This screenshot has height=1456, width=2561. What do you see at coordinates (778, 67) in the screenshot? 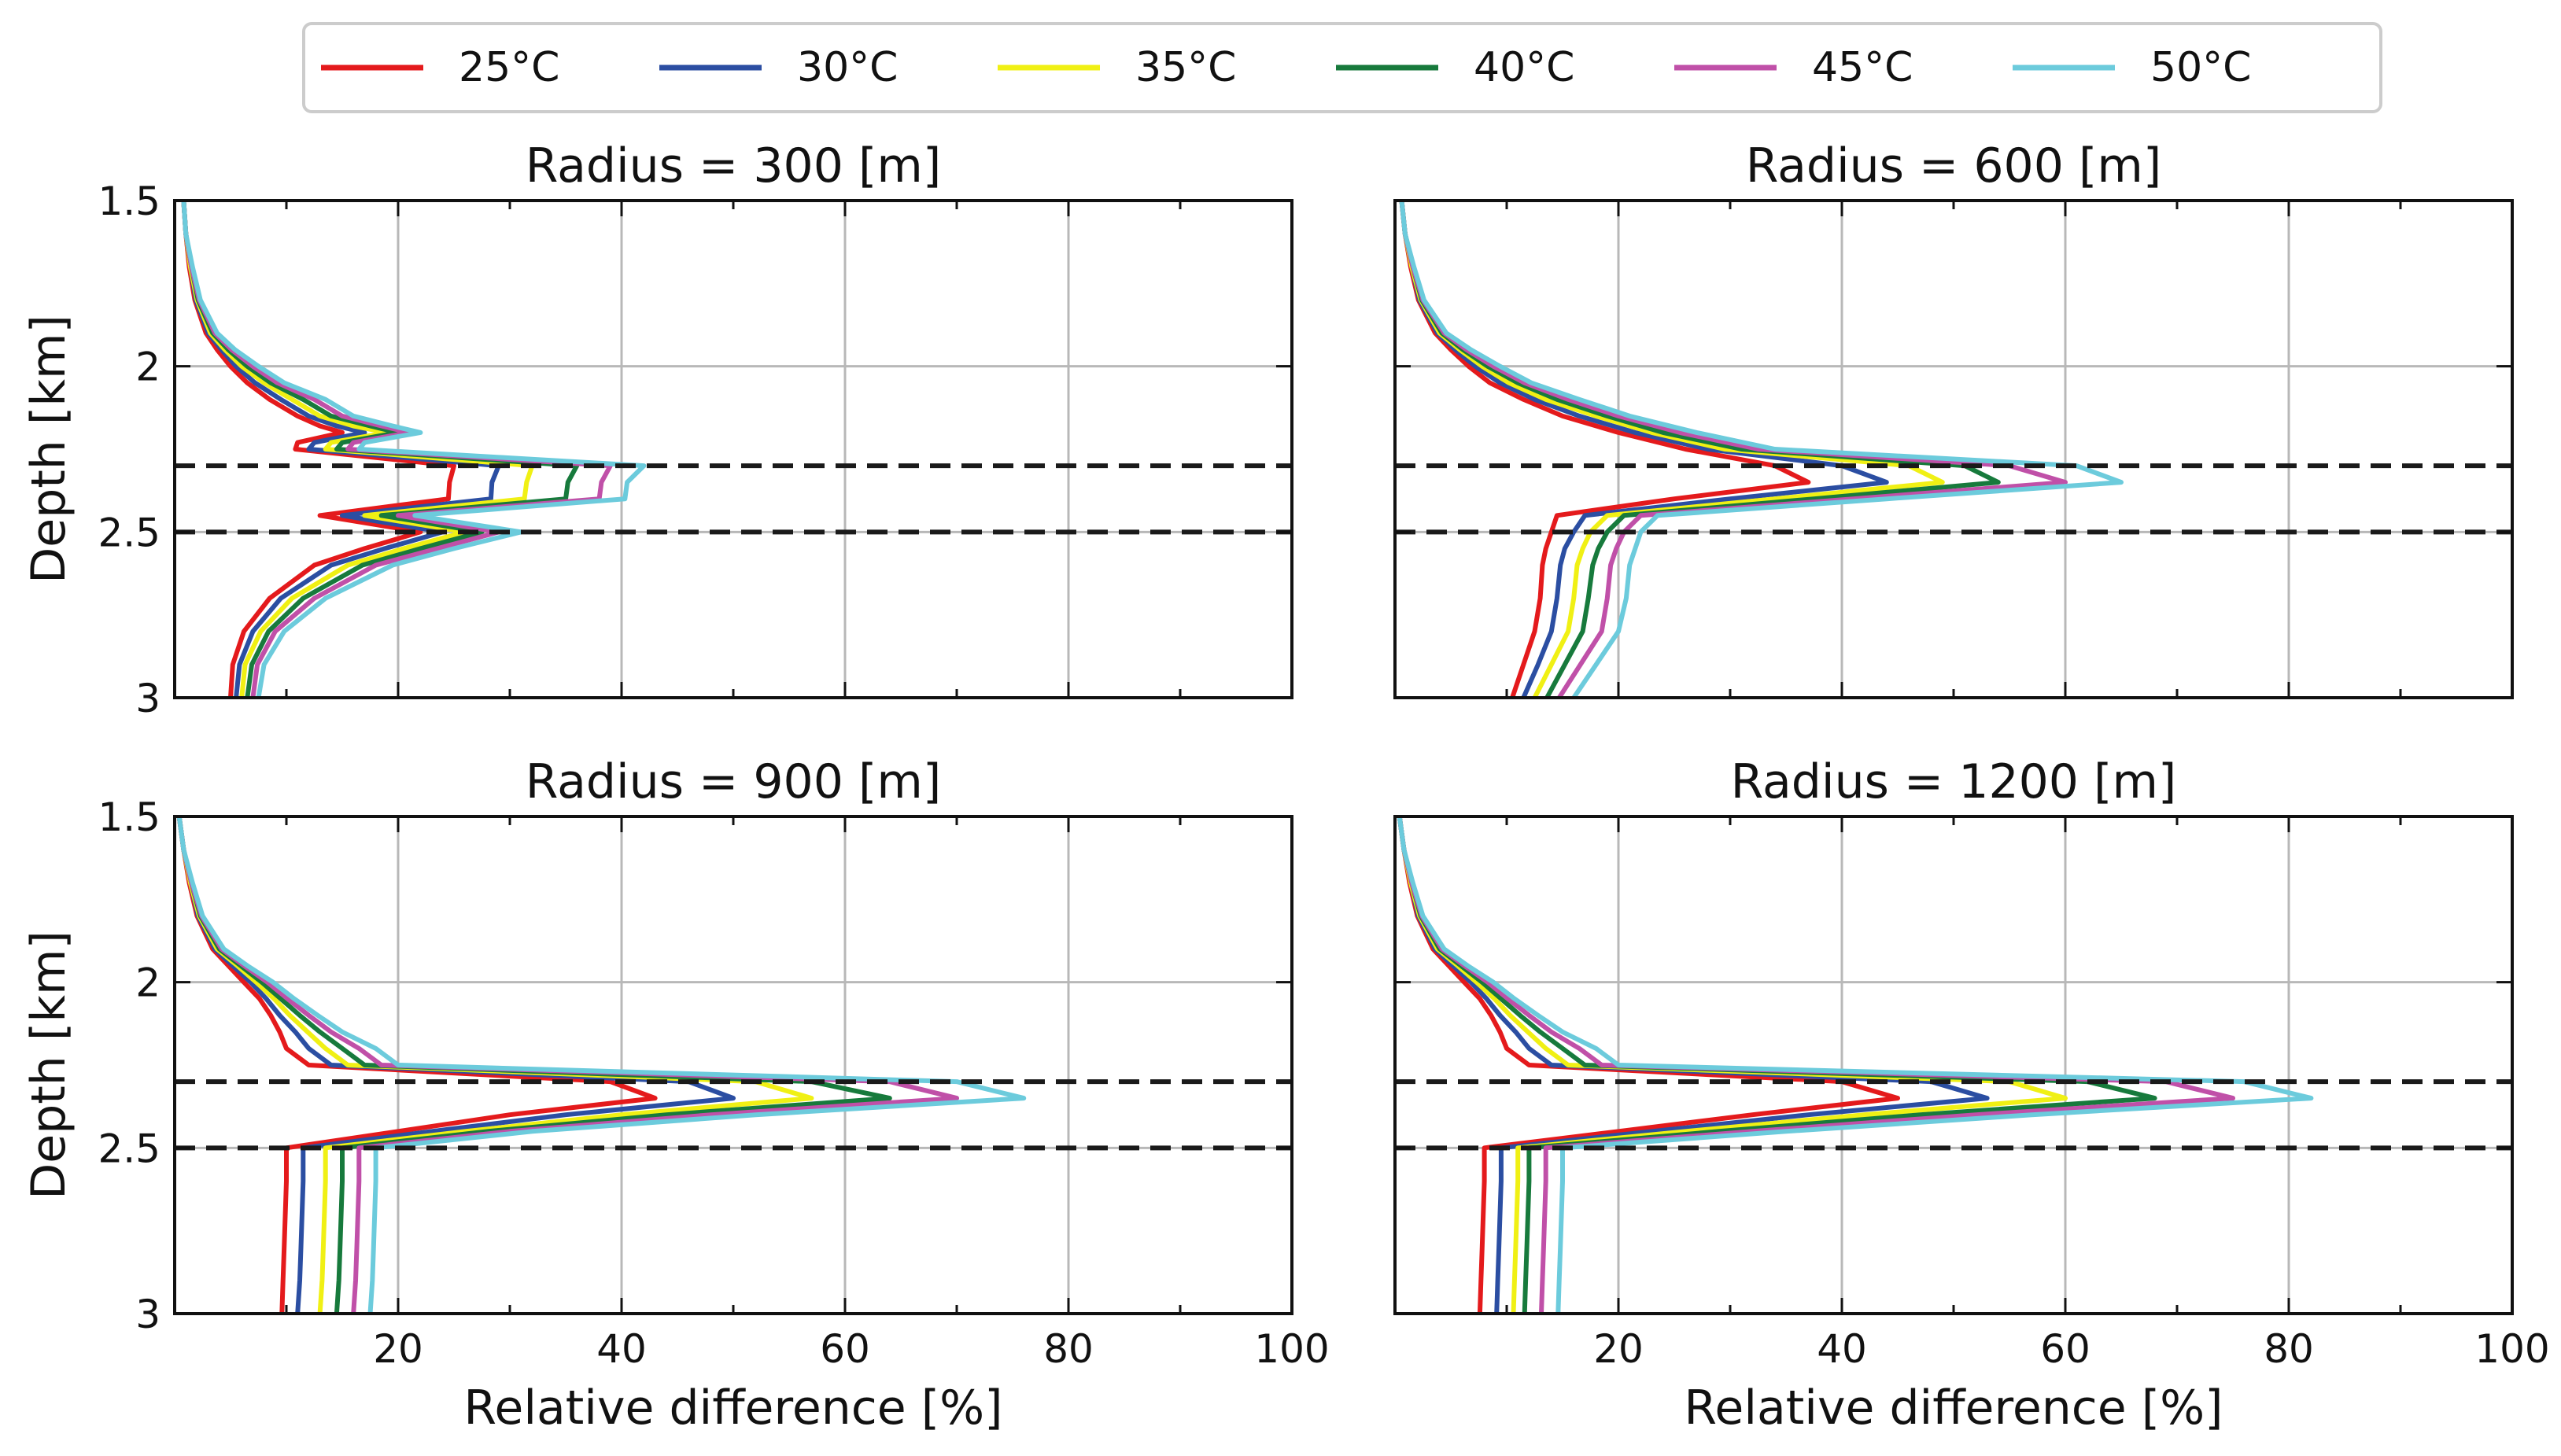
I see `legend-item: 30°C` at bounding box center [778, 67].